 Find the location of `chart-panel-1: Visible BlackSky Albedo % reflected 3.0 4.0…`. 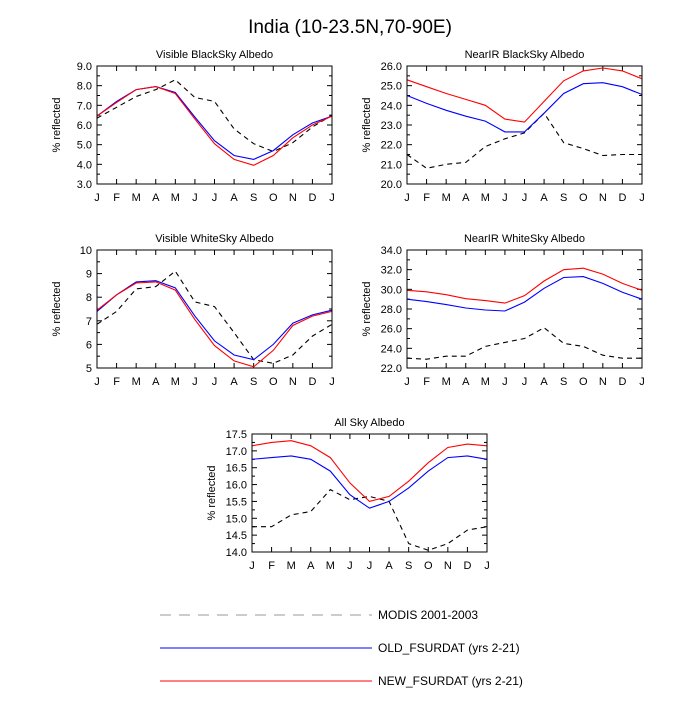

chart-panel-1: Visible BlackSky Albedo % reflected 3.0 4.0… is located at coordinates (193, 126).